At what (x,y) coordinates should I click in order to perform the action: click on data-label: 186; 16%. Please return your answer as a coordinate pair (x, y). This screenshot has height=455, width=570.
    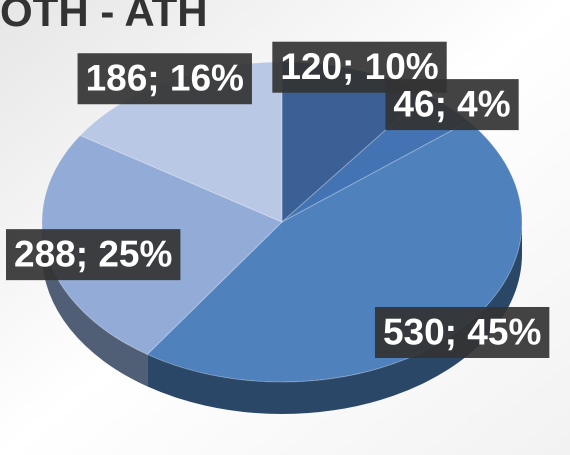
    Looking at the image, I should click on (164, 79).